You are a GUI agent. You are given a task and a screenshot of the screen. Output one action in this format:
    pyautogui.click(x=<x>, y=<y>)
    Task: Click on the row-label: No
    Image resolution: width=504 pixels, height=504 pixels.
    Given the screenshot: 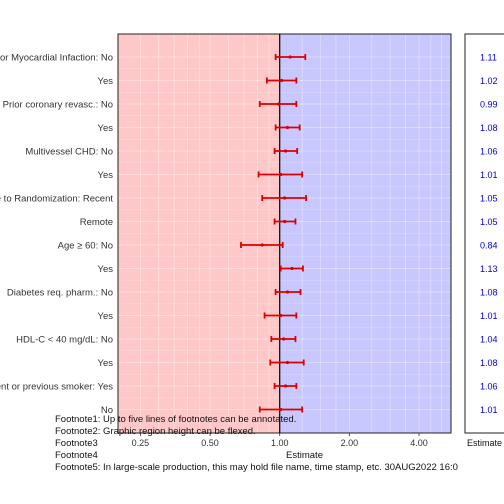 What is the action you would take?
    pyautogui.click(x=107, y=410)
    